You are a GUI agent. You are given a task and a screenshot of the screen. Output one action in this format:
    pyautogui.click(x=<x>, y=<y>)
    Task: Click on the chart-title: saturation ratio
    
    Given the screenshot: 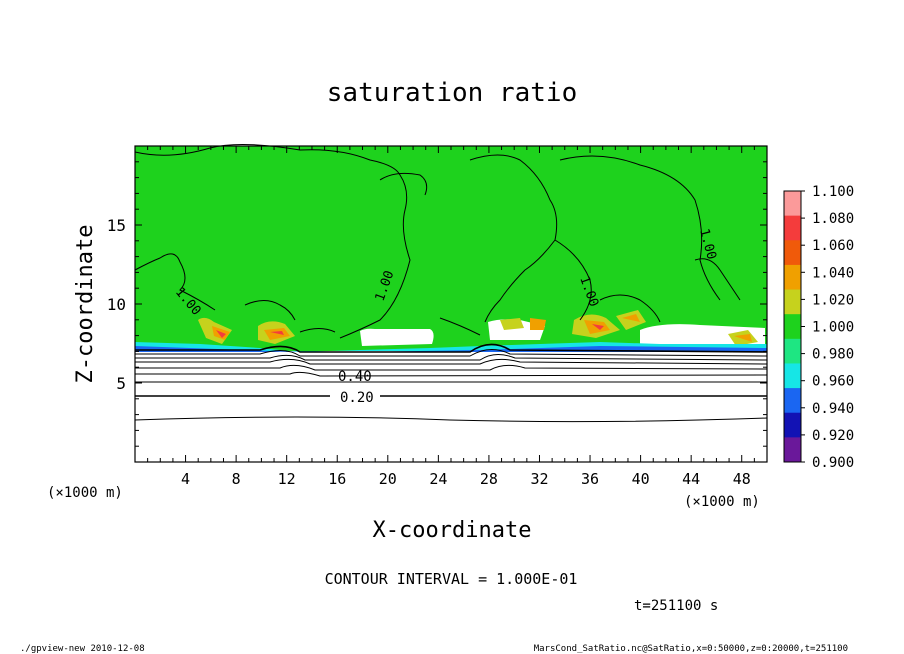 What is the action you would take?
    pyautogui.click(x=452, y=93)
    